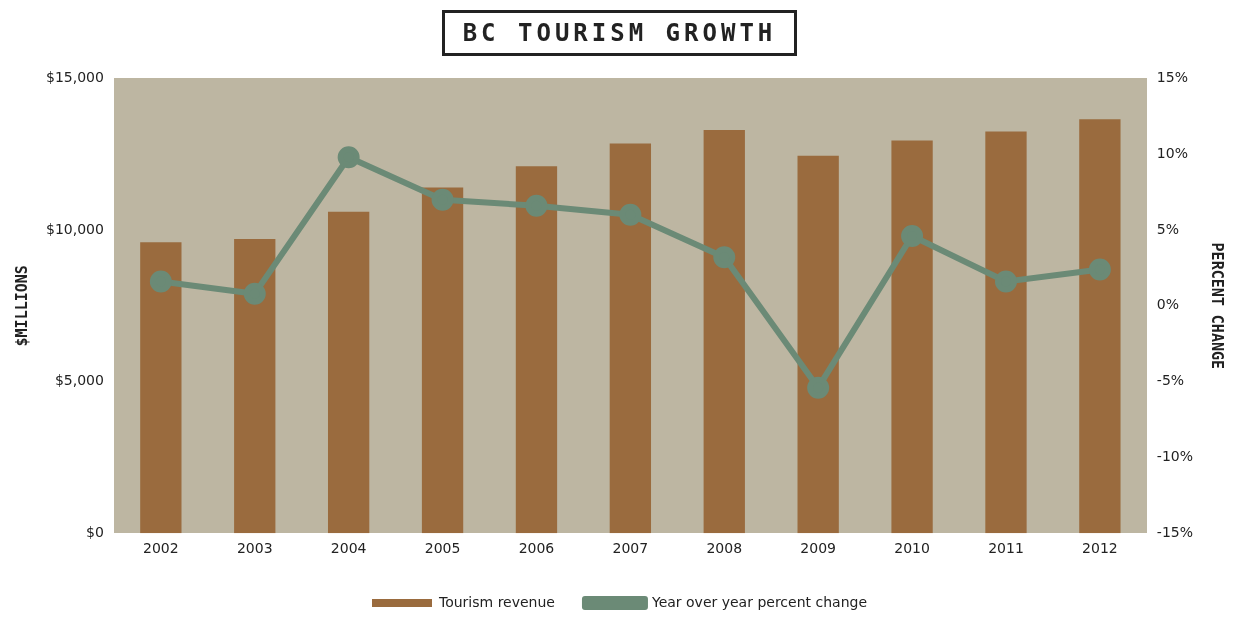 The height and width of the screenshot is (625, 1239). What do you see at coordinates (1172, 77) in the screenshot?
I see `y2-tick-label: 15%` at bounding box center [1172, 77].